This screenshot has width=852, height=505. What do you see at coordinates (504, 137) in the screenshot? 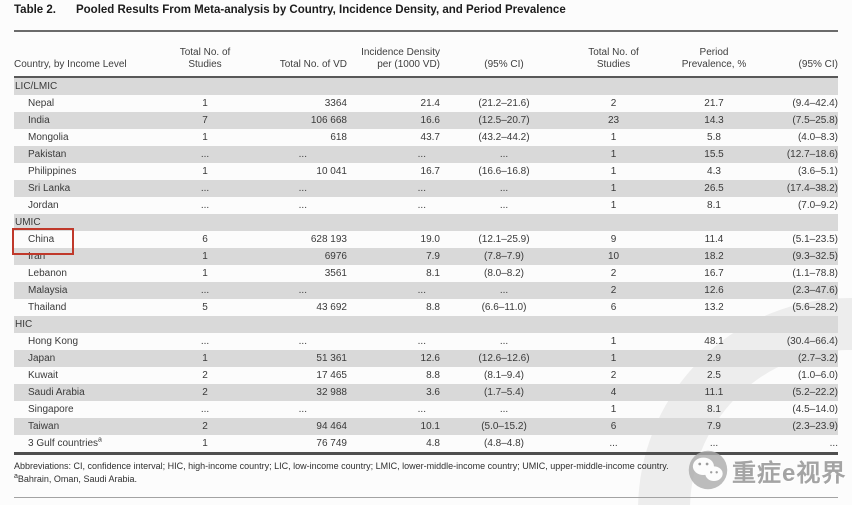
I see `cell-incidence-ci: (43.2–44.2)` at bounding box center [504, 137].